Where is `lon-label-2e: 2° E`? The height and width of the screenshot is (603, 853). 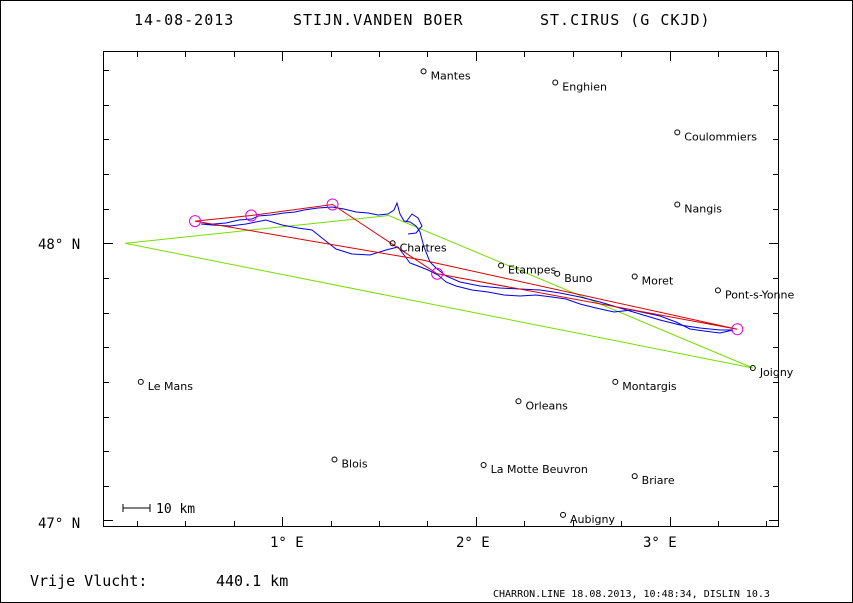 lon-label-2e: 2° E is located at coordinates (473, 543).